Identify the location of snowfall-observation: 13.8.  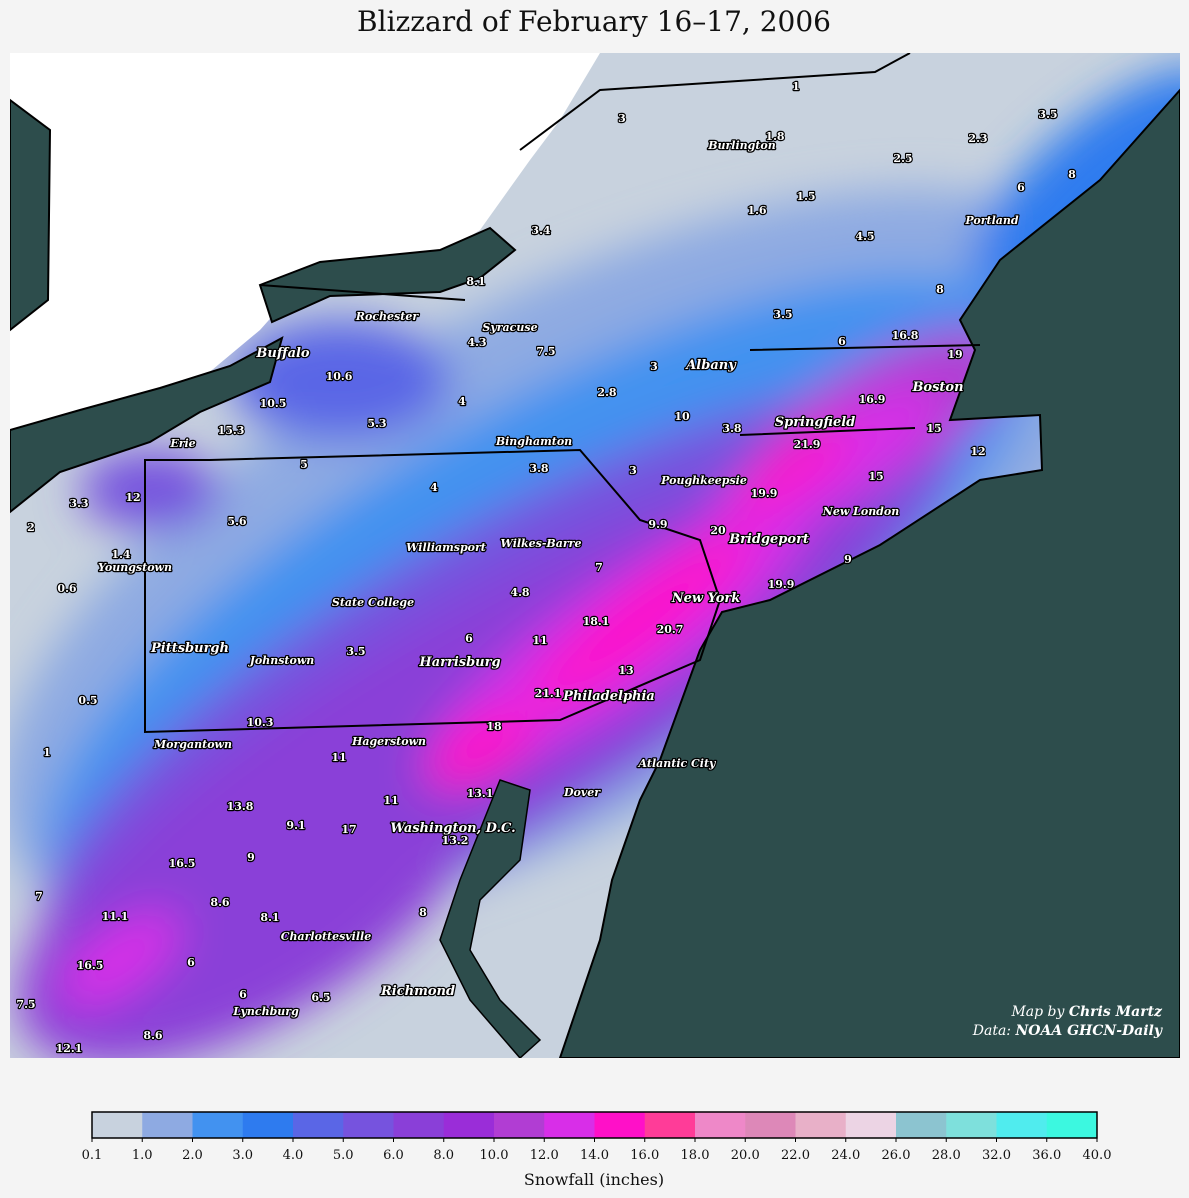
(240, 806).